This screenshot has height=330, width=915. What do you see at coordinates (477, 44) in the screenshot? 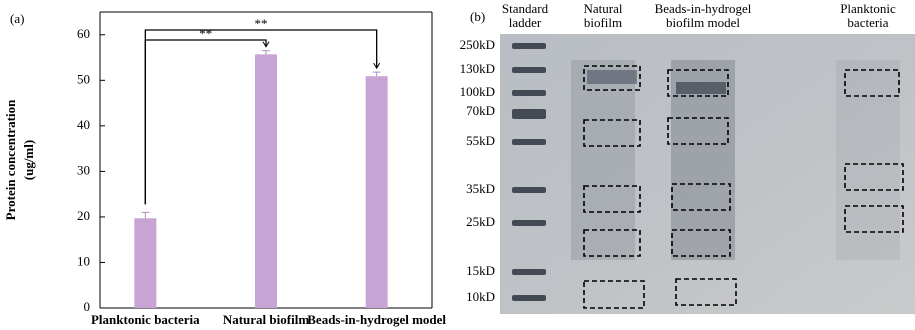
I see `marker-label: 250kD` at bounding box center [477, 44].